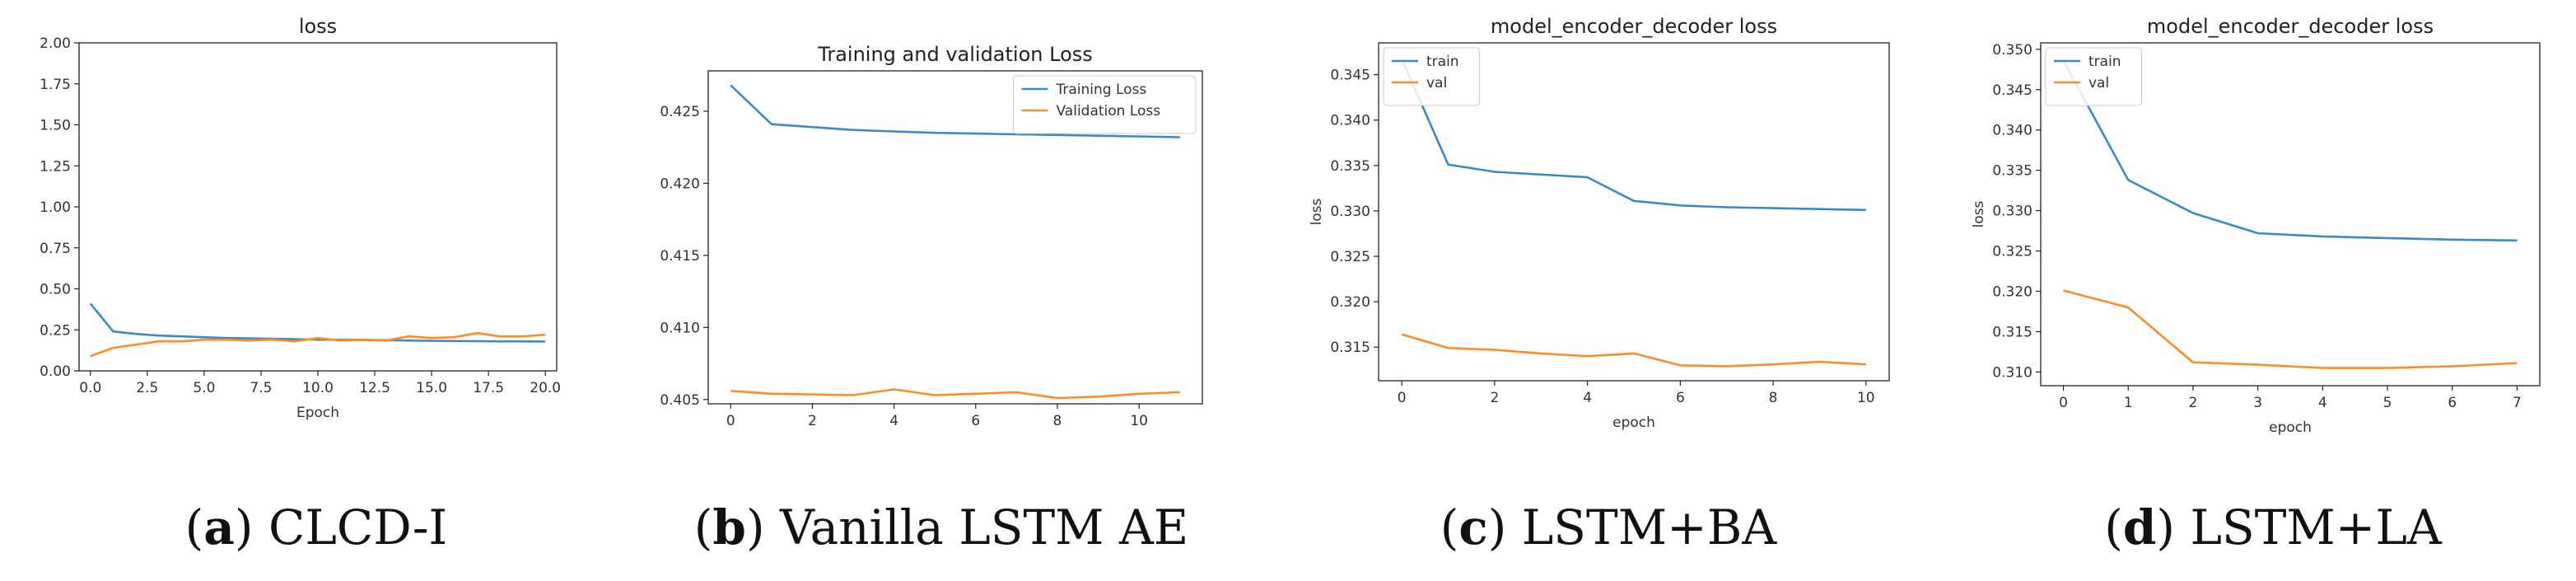  I want to click on y-tick-label: 0.420, so click(680, 184).